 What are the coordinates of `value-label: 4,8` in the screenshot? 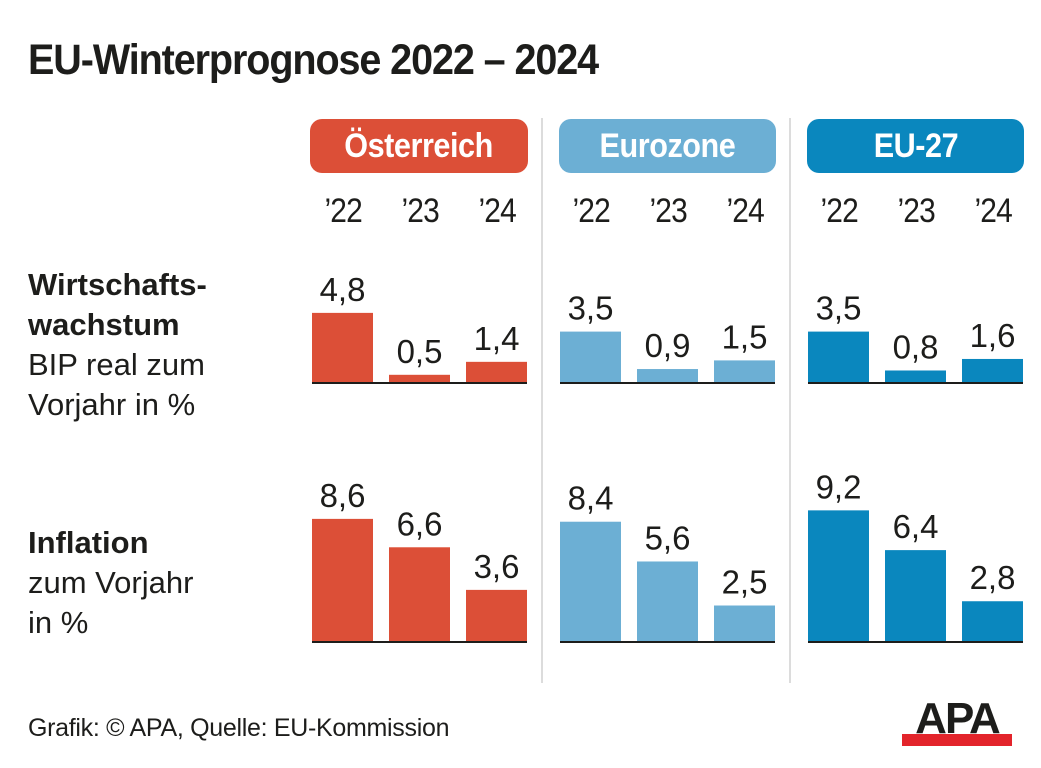 It's located at (343, 289).